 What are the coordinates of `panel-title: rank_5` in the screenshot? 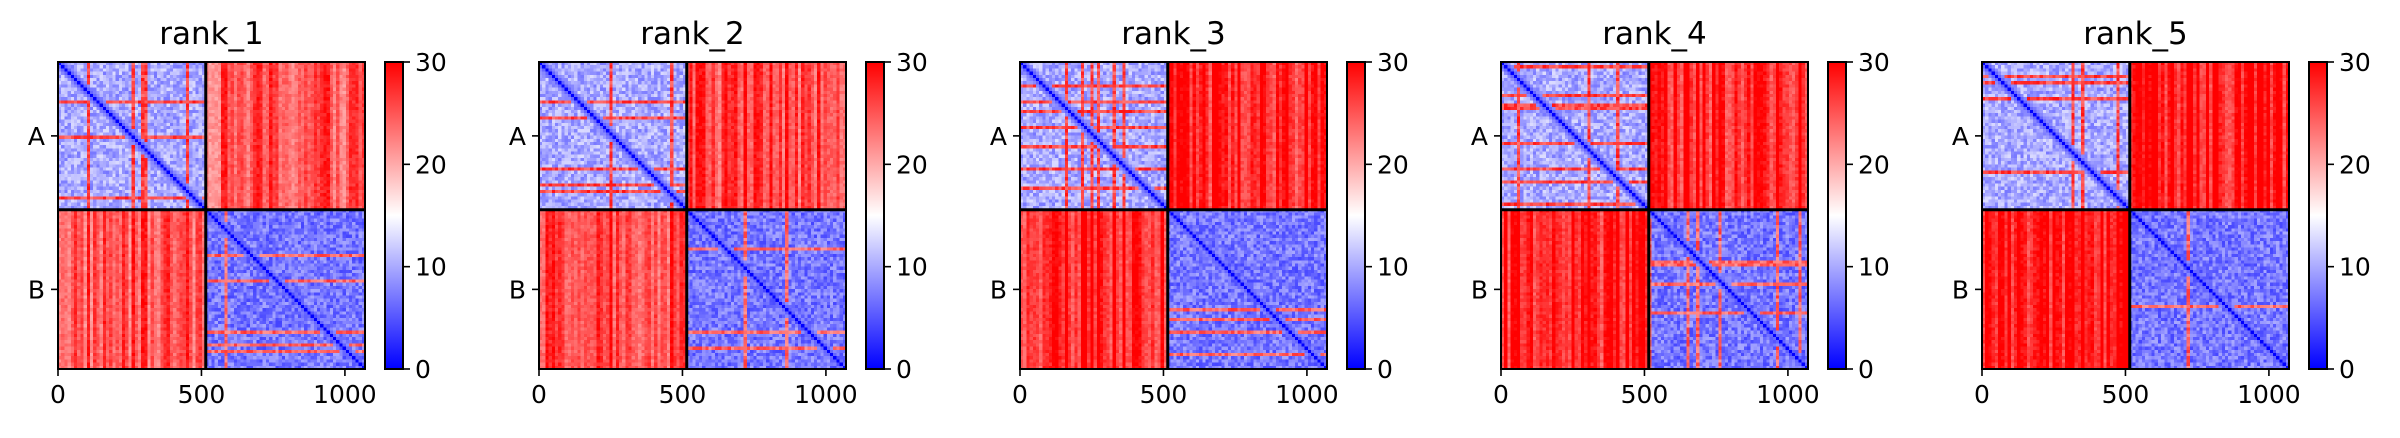 It's located at (2135, 34).